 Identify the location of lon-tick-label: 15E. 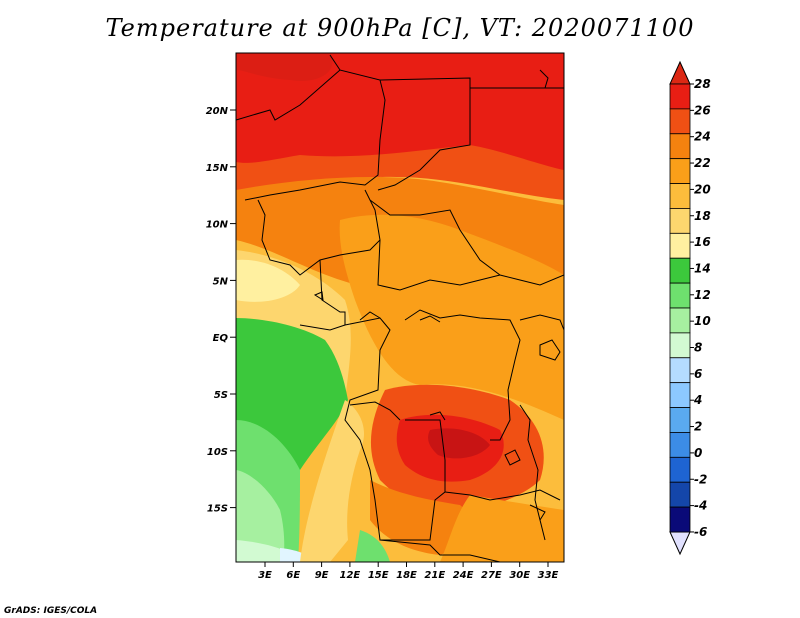
(378, 575).